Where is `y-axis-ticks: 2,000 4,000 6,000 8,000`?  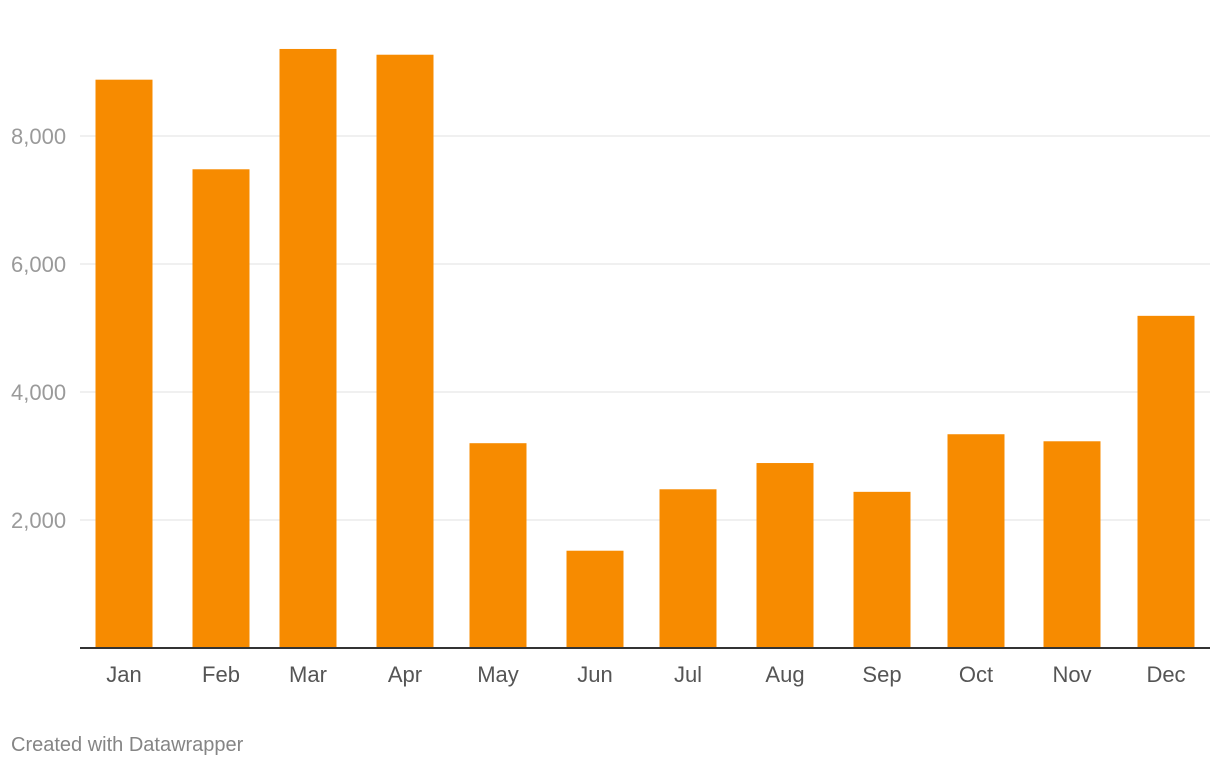 y-axis-ticks: 2,000 4,000 6,000 8,000 is located at coordinates (38, 328).